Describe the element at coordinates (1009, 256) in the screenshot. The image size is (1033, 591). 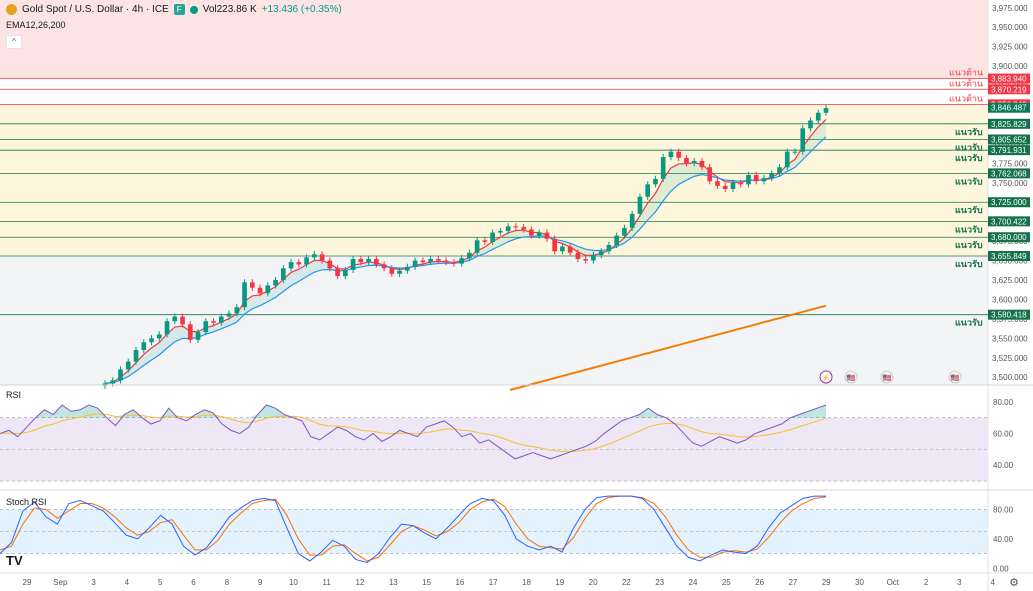
I see `support-price-label: 3,655.849` at that location.